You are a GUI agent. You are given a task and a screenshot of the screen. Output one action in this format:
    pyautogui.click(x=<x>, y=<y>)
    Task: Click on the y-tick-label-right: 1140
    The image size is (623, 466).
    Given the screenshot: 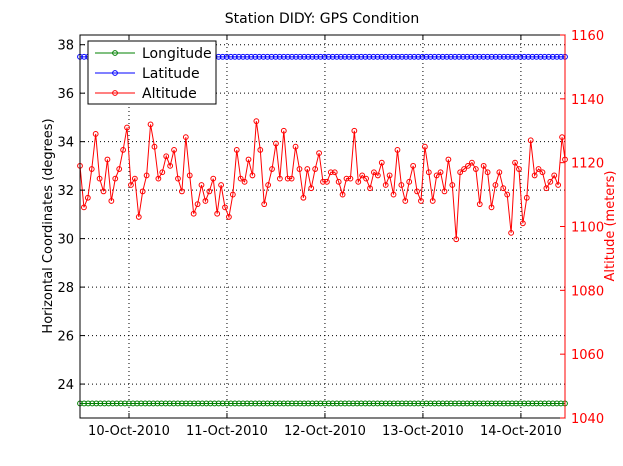 What is the action you would take?
    pyautogui.click(x=587, y=100)
    